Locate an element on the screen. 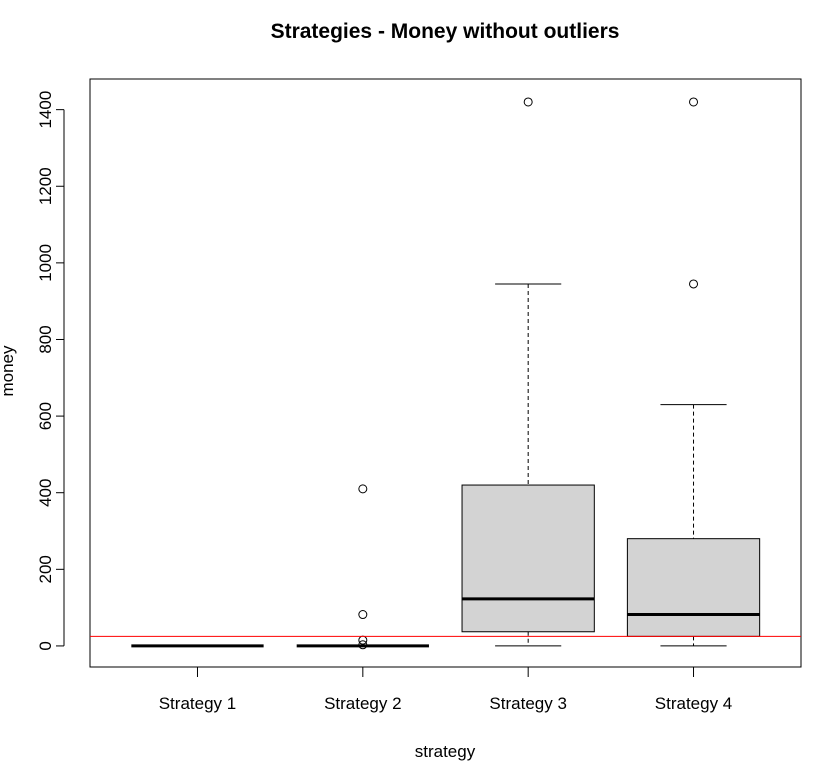 The height and width of the screenshot is (772, 818). y-axis-label: money is located at coordinates (8, 371).